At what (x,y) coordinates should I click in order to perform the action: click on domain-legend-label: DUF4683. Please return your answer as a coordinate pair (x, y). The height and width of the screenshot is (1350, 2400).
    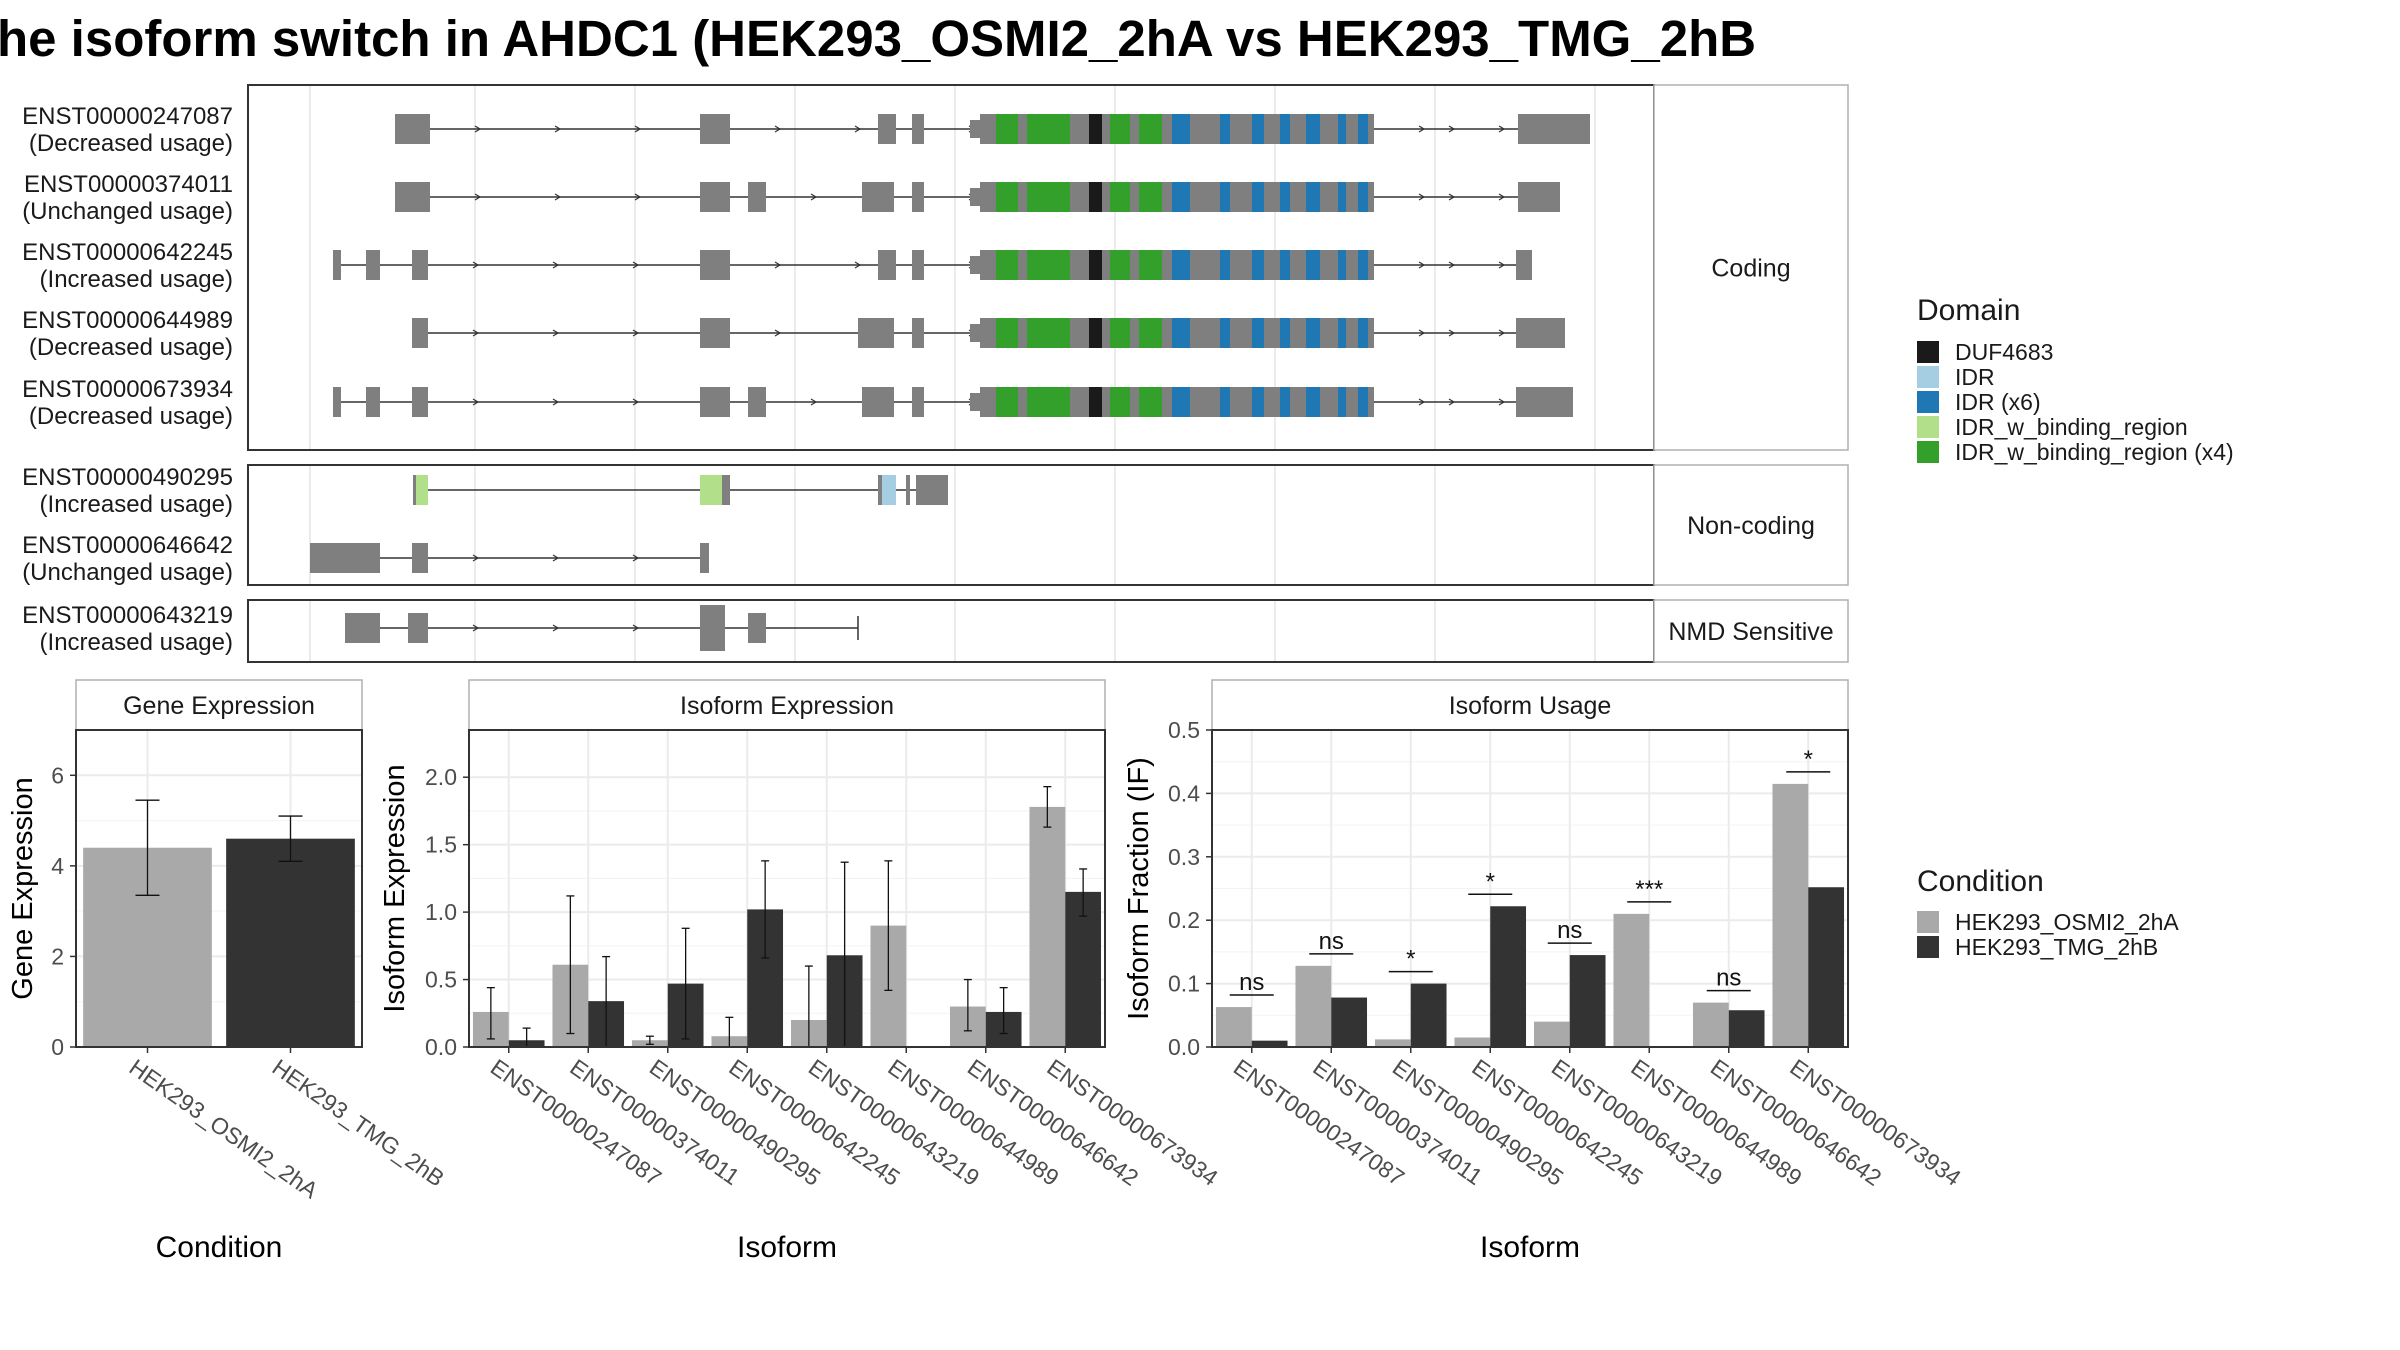
    Looking at the image, I should click on (2004, 352).